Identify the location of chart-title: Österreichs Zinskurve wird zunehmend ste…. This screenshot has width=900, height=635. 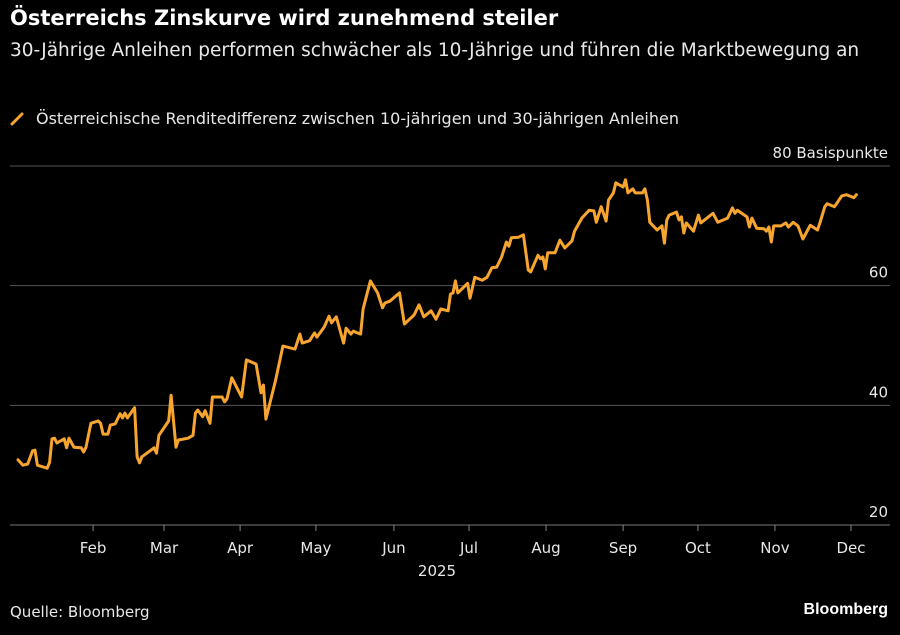
(284, 18).